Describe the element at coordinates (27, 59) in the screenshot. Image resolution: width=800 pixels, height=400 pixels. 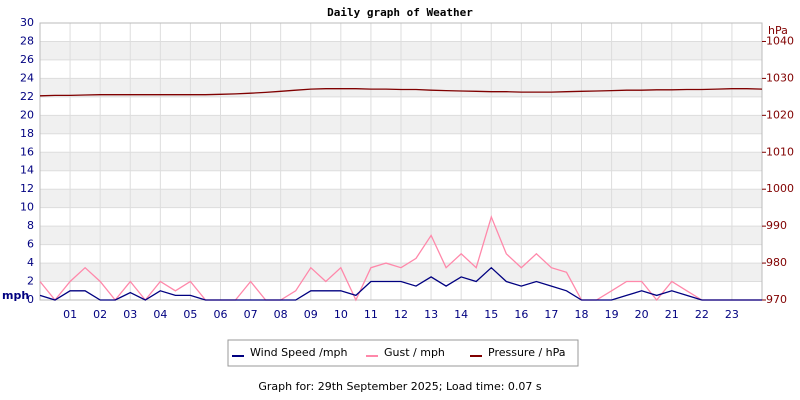
I see `y-tick-label: 26` at that location.